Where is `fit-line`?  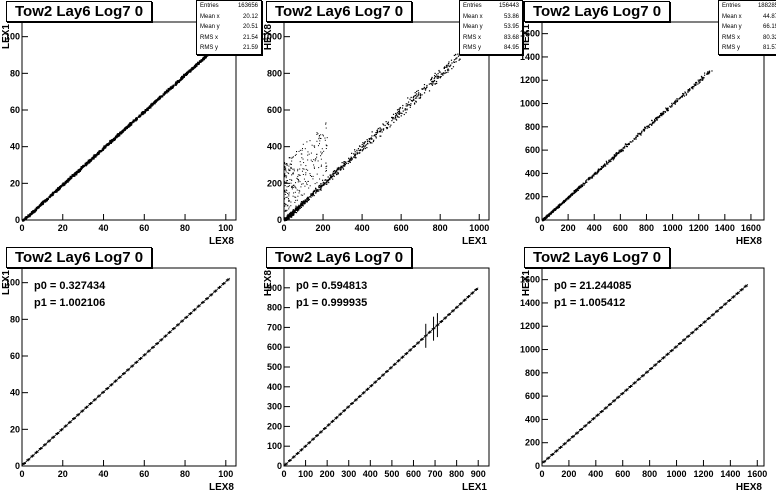 fit-line is located at coordinates (126, 371).